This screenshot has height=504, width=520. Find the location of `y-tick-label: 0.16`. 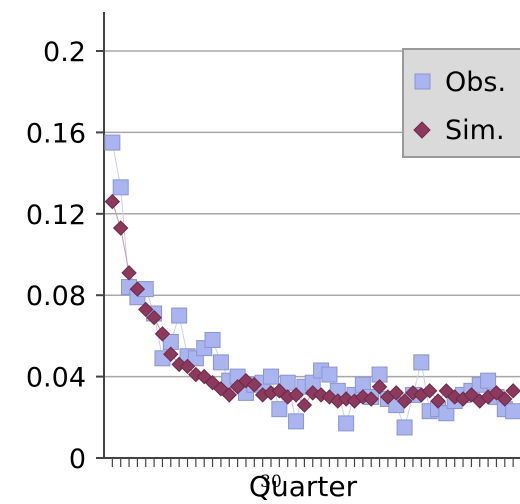

y-tick-label: 0.16 is located at coordinates (56, 133).